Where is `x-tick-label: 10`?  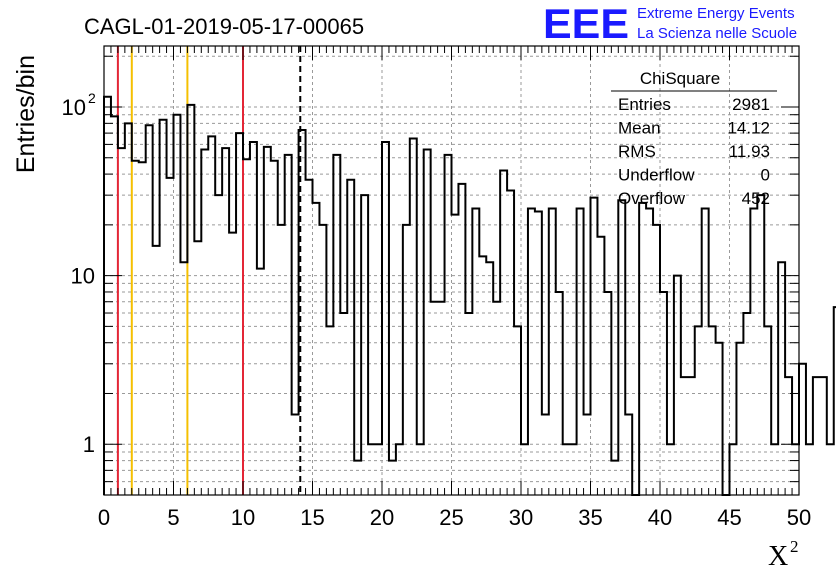 x-tick-label: 10 is located at coordinates (243, 517).